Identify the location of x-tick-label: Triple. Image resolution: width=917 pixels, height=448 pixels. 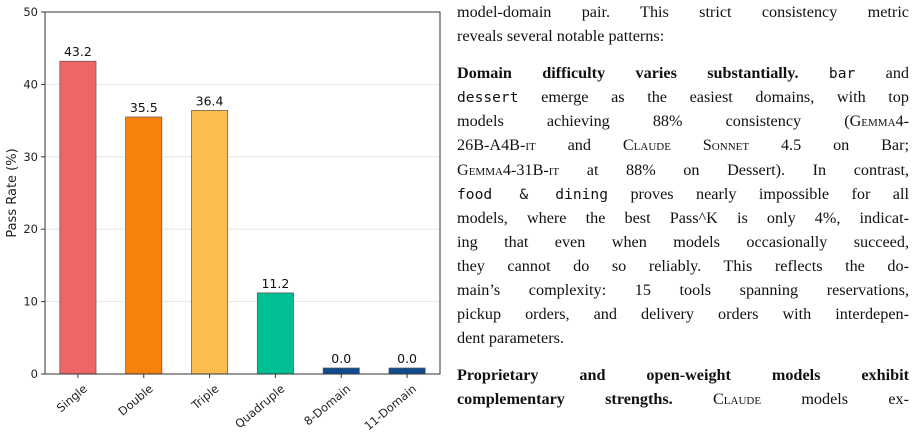
(204, 397).